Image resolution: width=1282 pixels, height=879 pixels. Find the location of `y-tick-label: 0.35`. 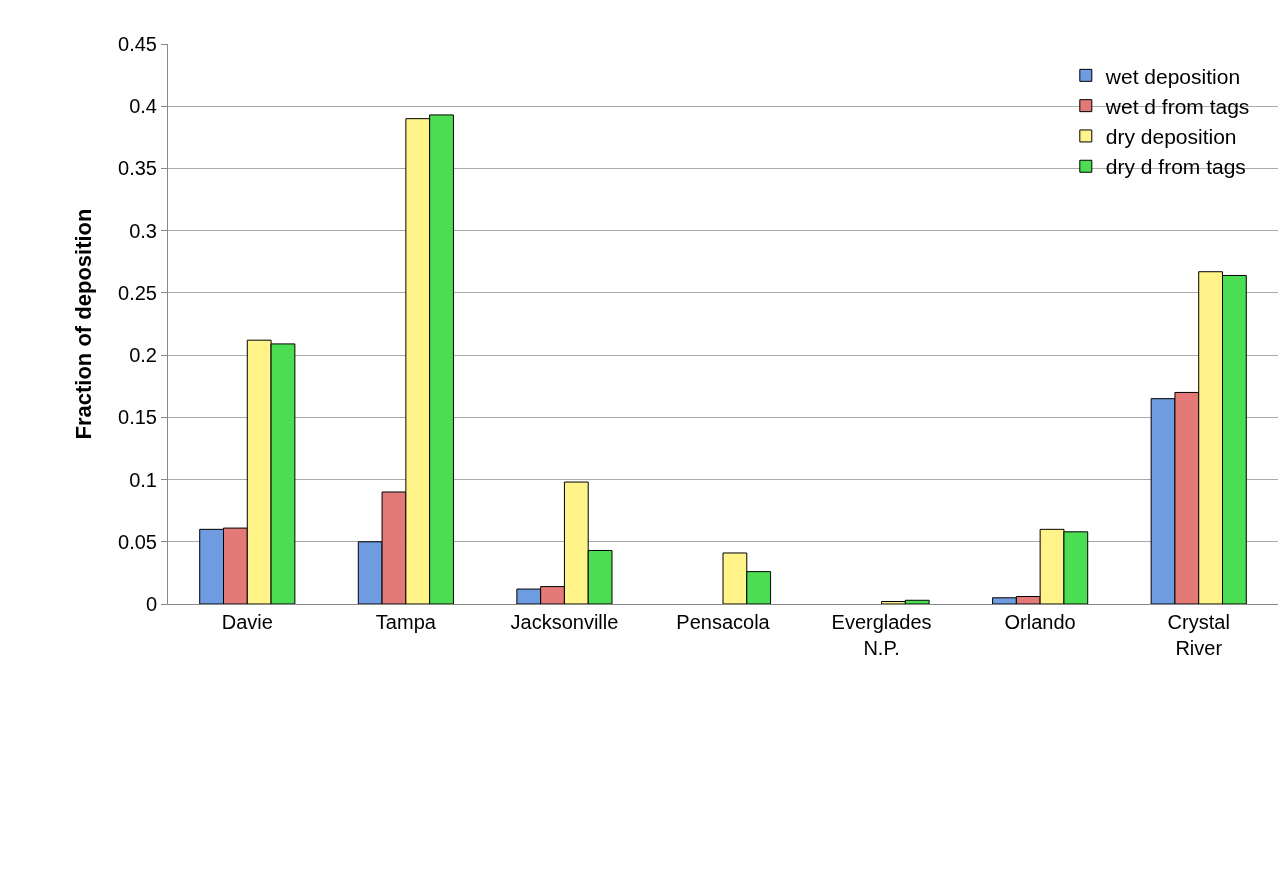

y-tick-label: 0.35 is located at coordinates (137, 168).